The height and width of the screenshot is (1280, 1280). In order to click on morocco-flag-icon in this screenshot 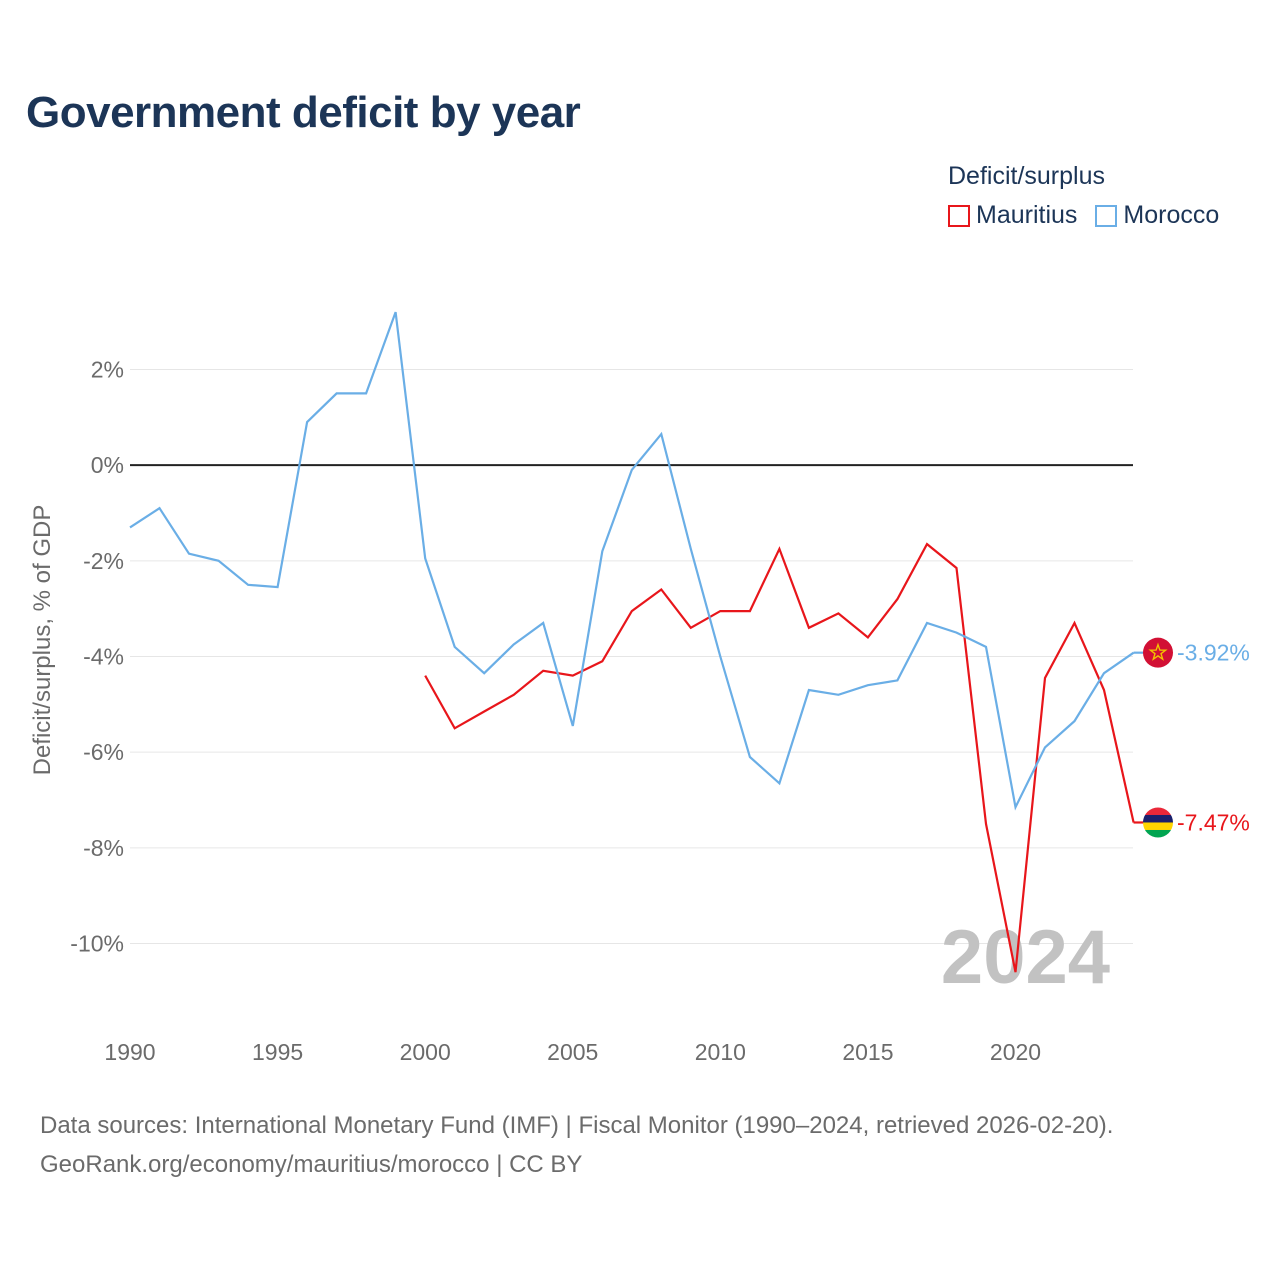, I will do `click(1158, 652)`.